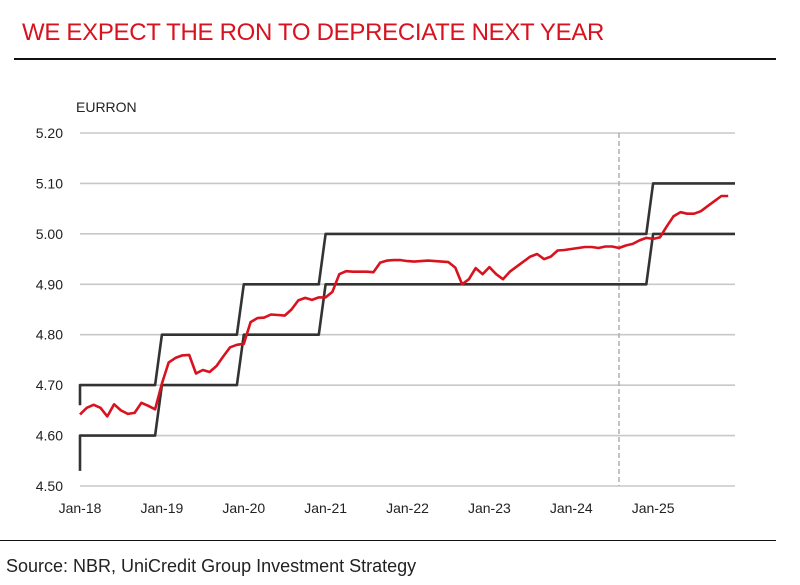 The width and height of the screenshot is (800, 585). I want to click on footer-rule, so click(388, 540).